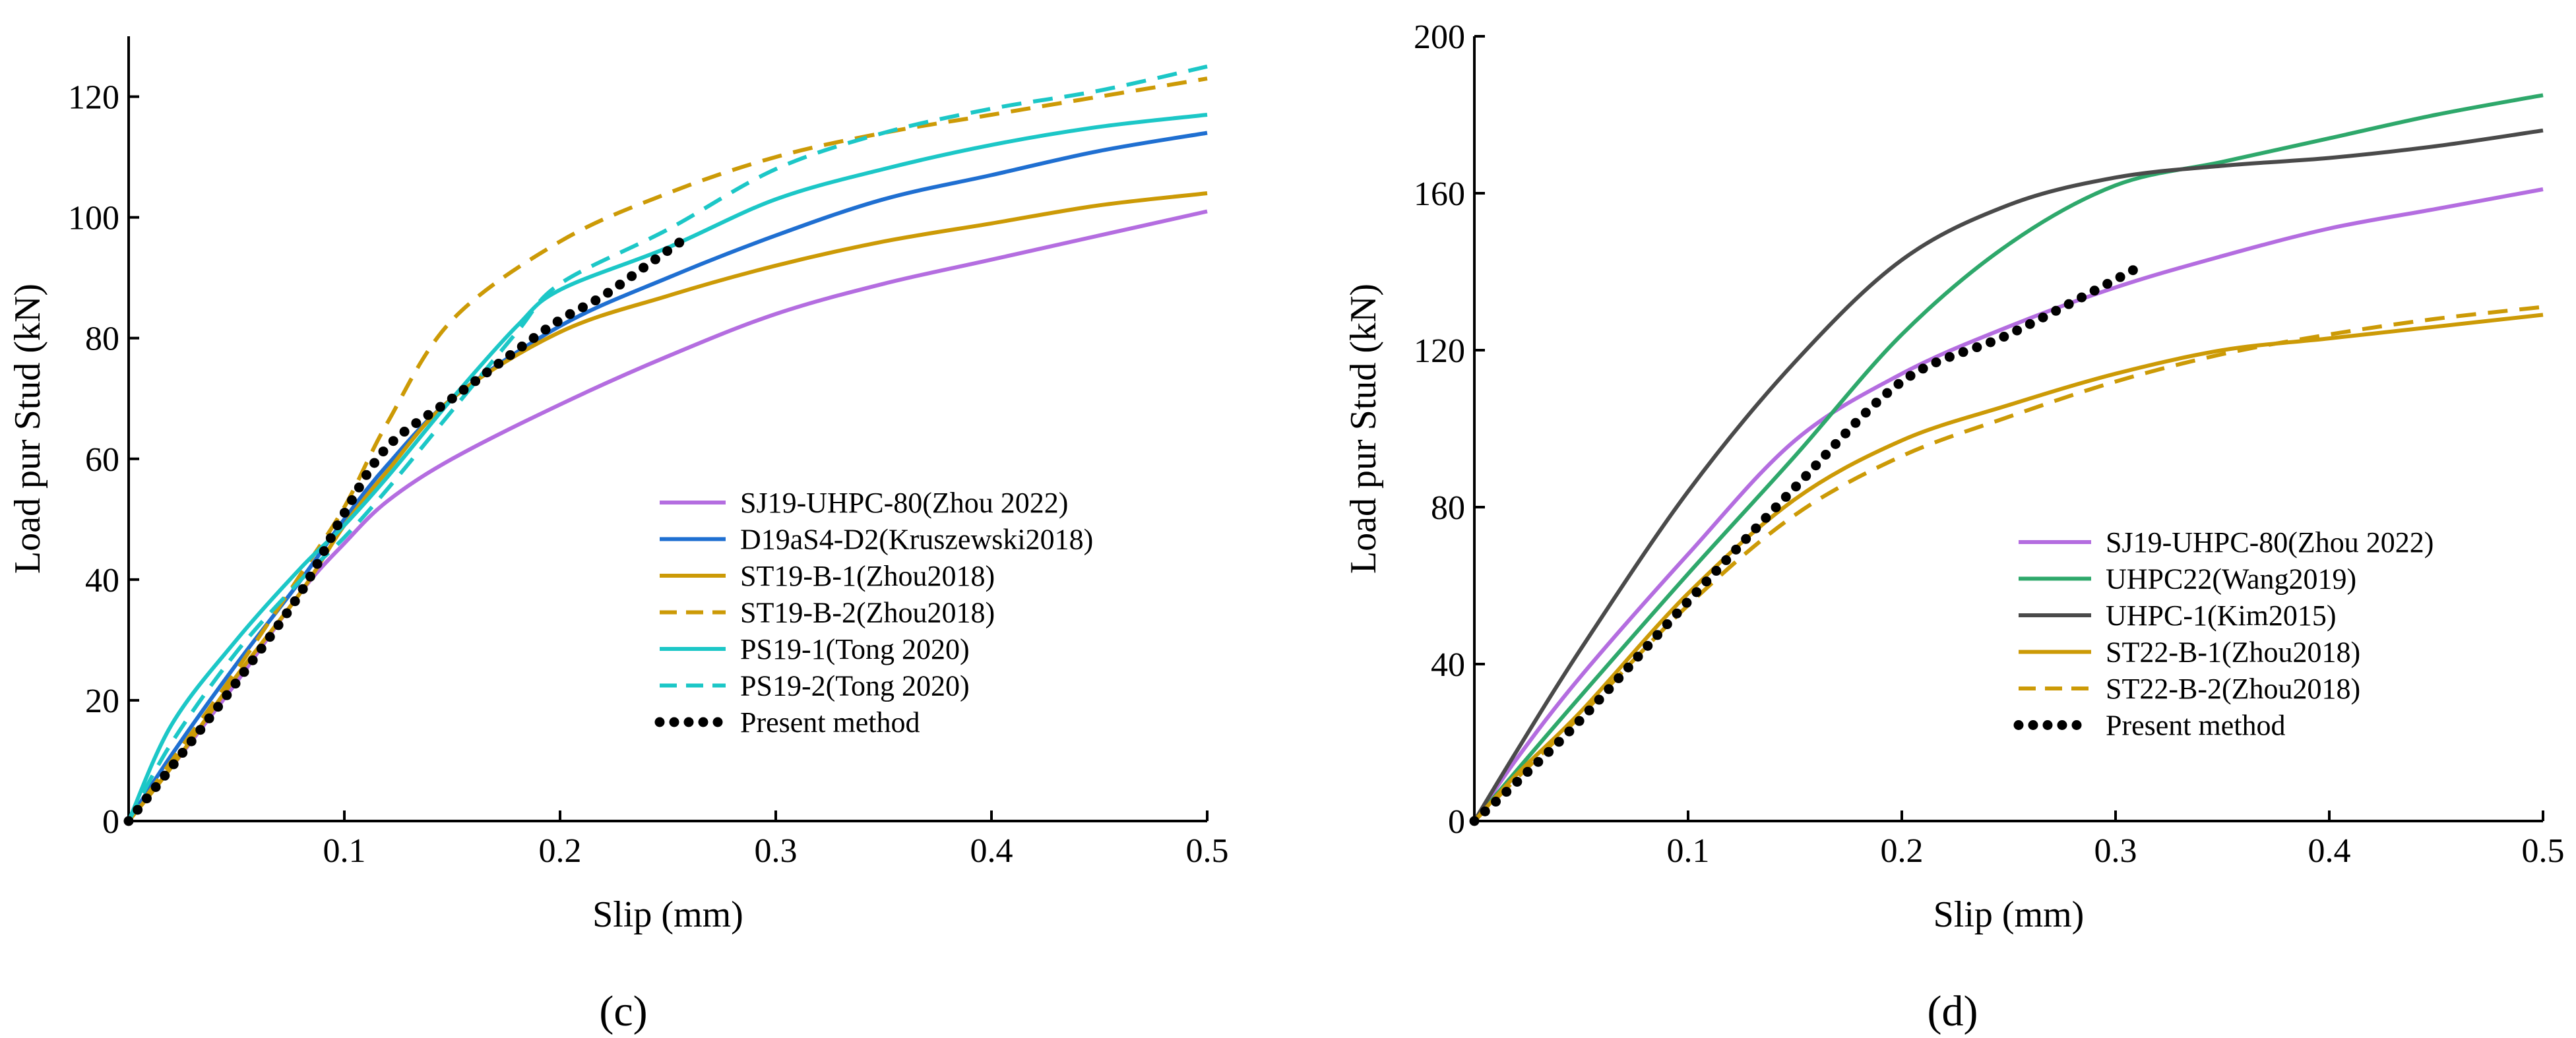 Image resolution: width=2576 pixels, height=1038 pixels. I want to click on y-tick-label: 200, so click(1440, 37).